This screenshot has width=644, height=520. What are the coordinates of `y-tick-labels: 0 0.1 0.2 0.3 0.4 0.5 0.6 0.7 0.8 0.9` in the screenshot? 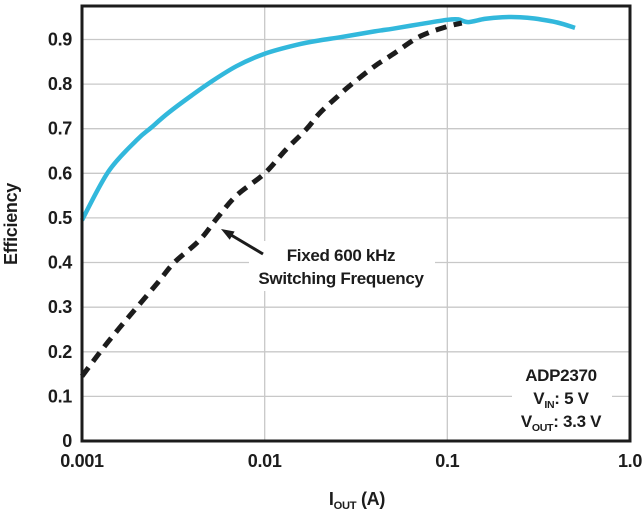 It's located at (60, 241).